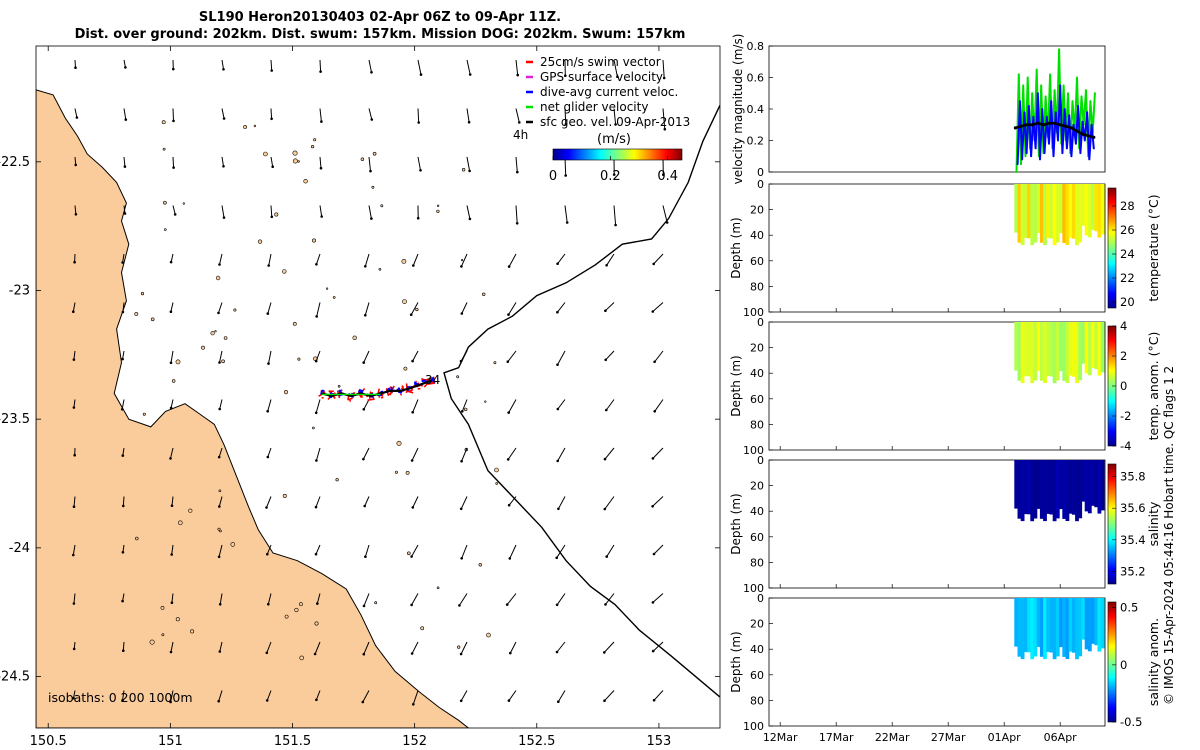 This screenshot has width=1200, height=750. Describe the element at coordinates (15, 419) in the screenshot. I see `y-tick-label: -23.5` at that location.